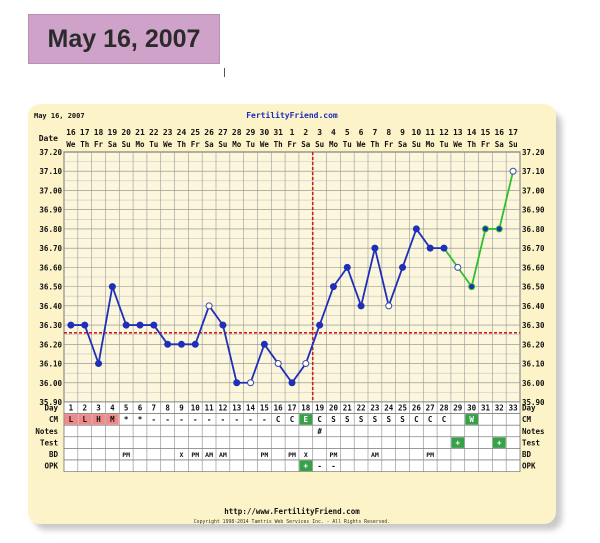 This screenshot has width=600, height=543. I want to click on table-row-bg, so click(292, 465).